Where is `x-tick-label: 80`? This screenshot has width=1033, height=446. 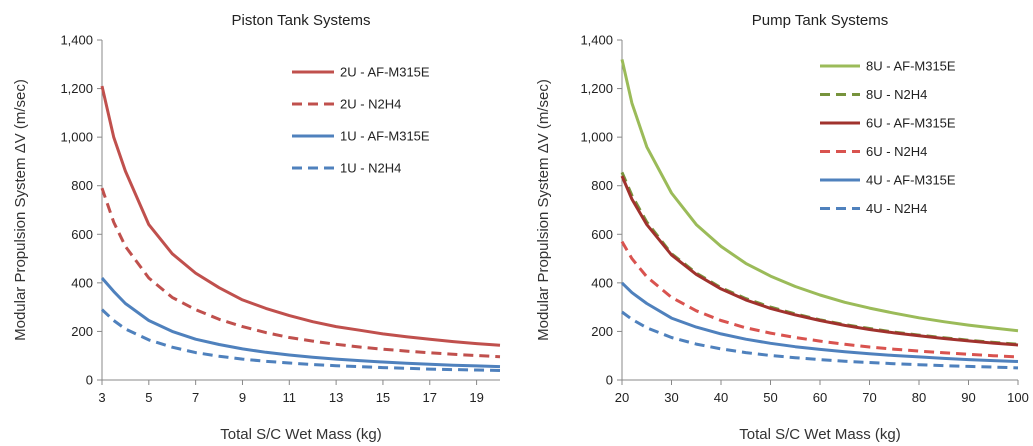
x-tick-label: 80 is located at coordinates (919, 397).